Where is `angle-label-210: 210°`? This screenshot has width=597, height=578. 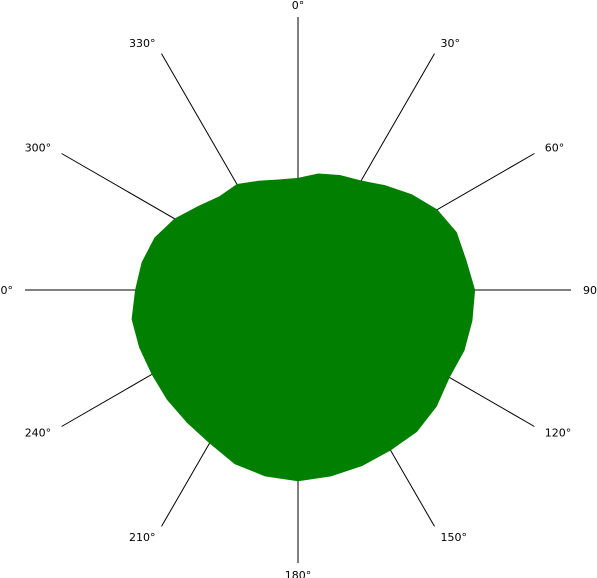 angle-label-210: 210° is located at coordinates (142, 537).